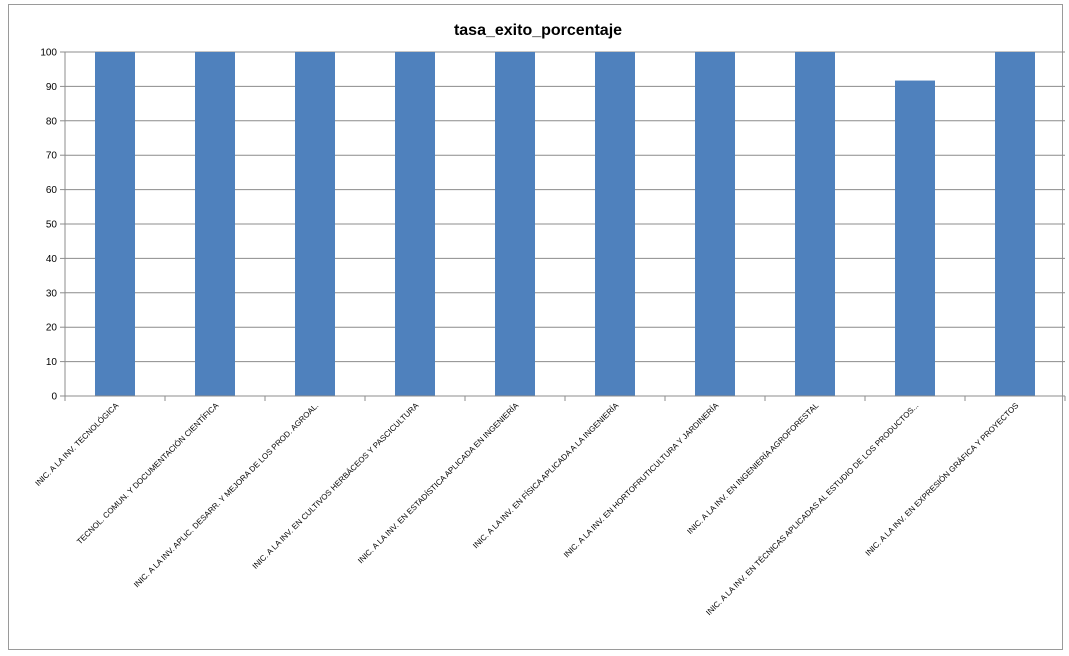  What do you see at coordinates (538, 30) in the screenshot?
I see `chart-title: tasa_exito_porcentaje` at bounding box center [538, 30].